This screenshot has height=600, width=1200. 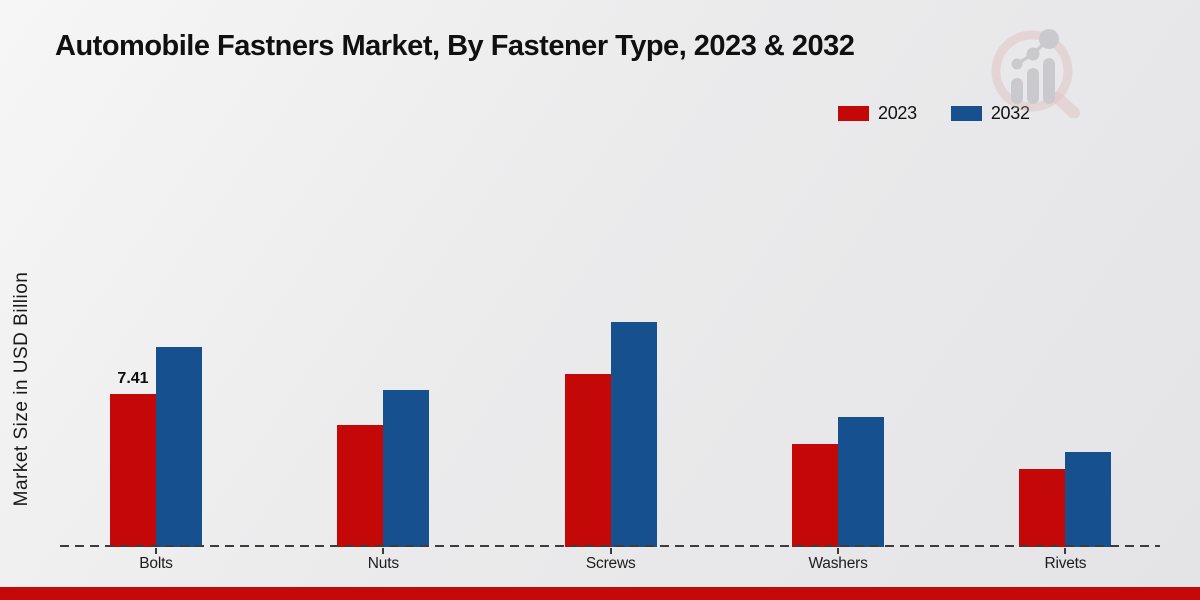 What do you see at coordinates (587, 460) in the screenshot?
I see `bar-2023-screws` at bounding box center [587, 460].